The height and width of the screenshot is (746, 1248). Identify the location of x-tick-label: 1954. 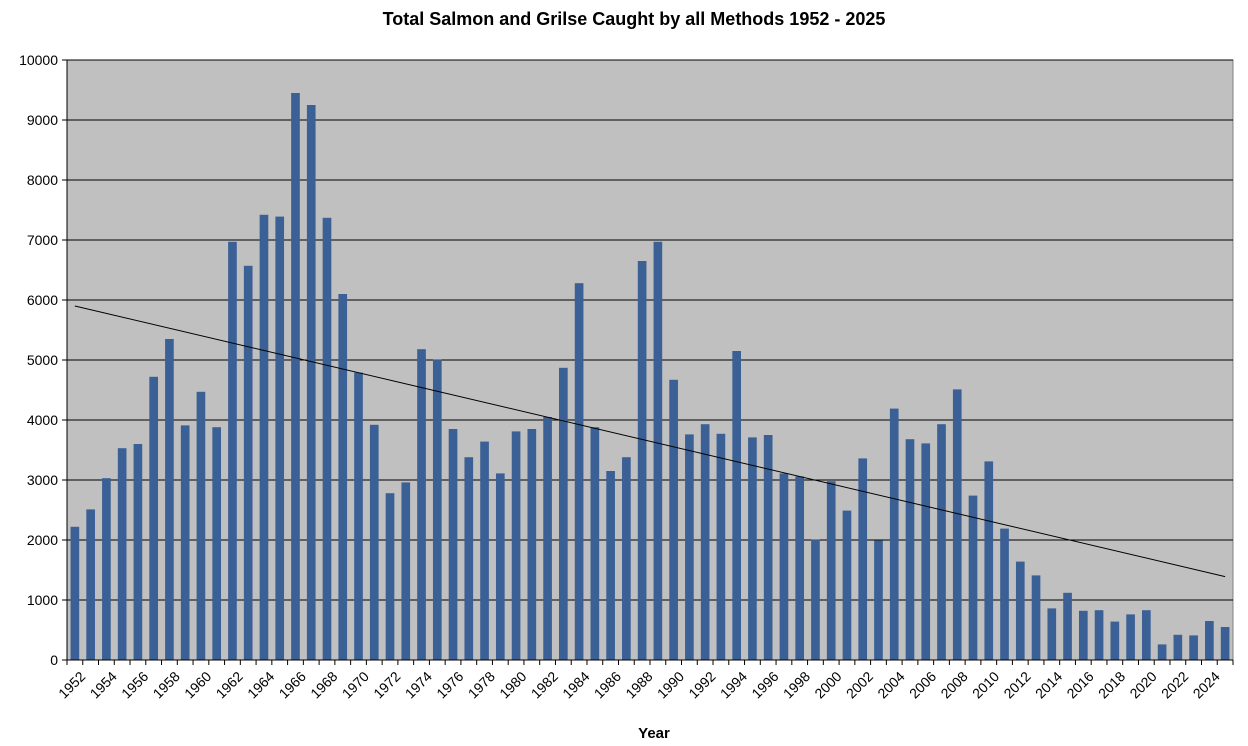
(103, 684).